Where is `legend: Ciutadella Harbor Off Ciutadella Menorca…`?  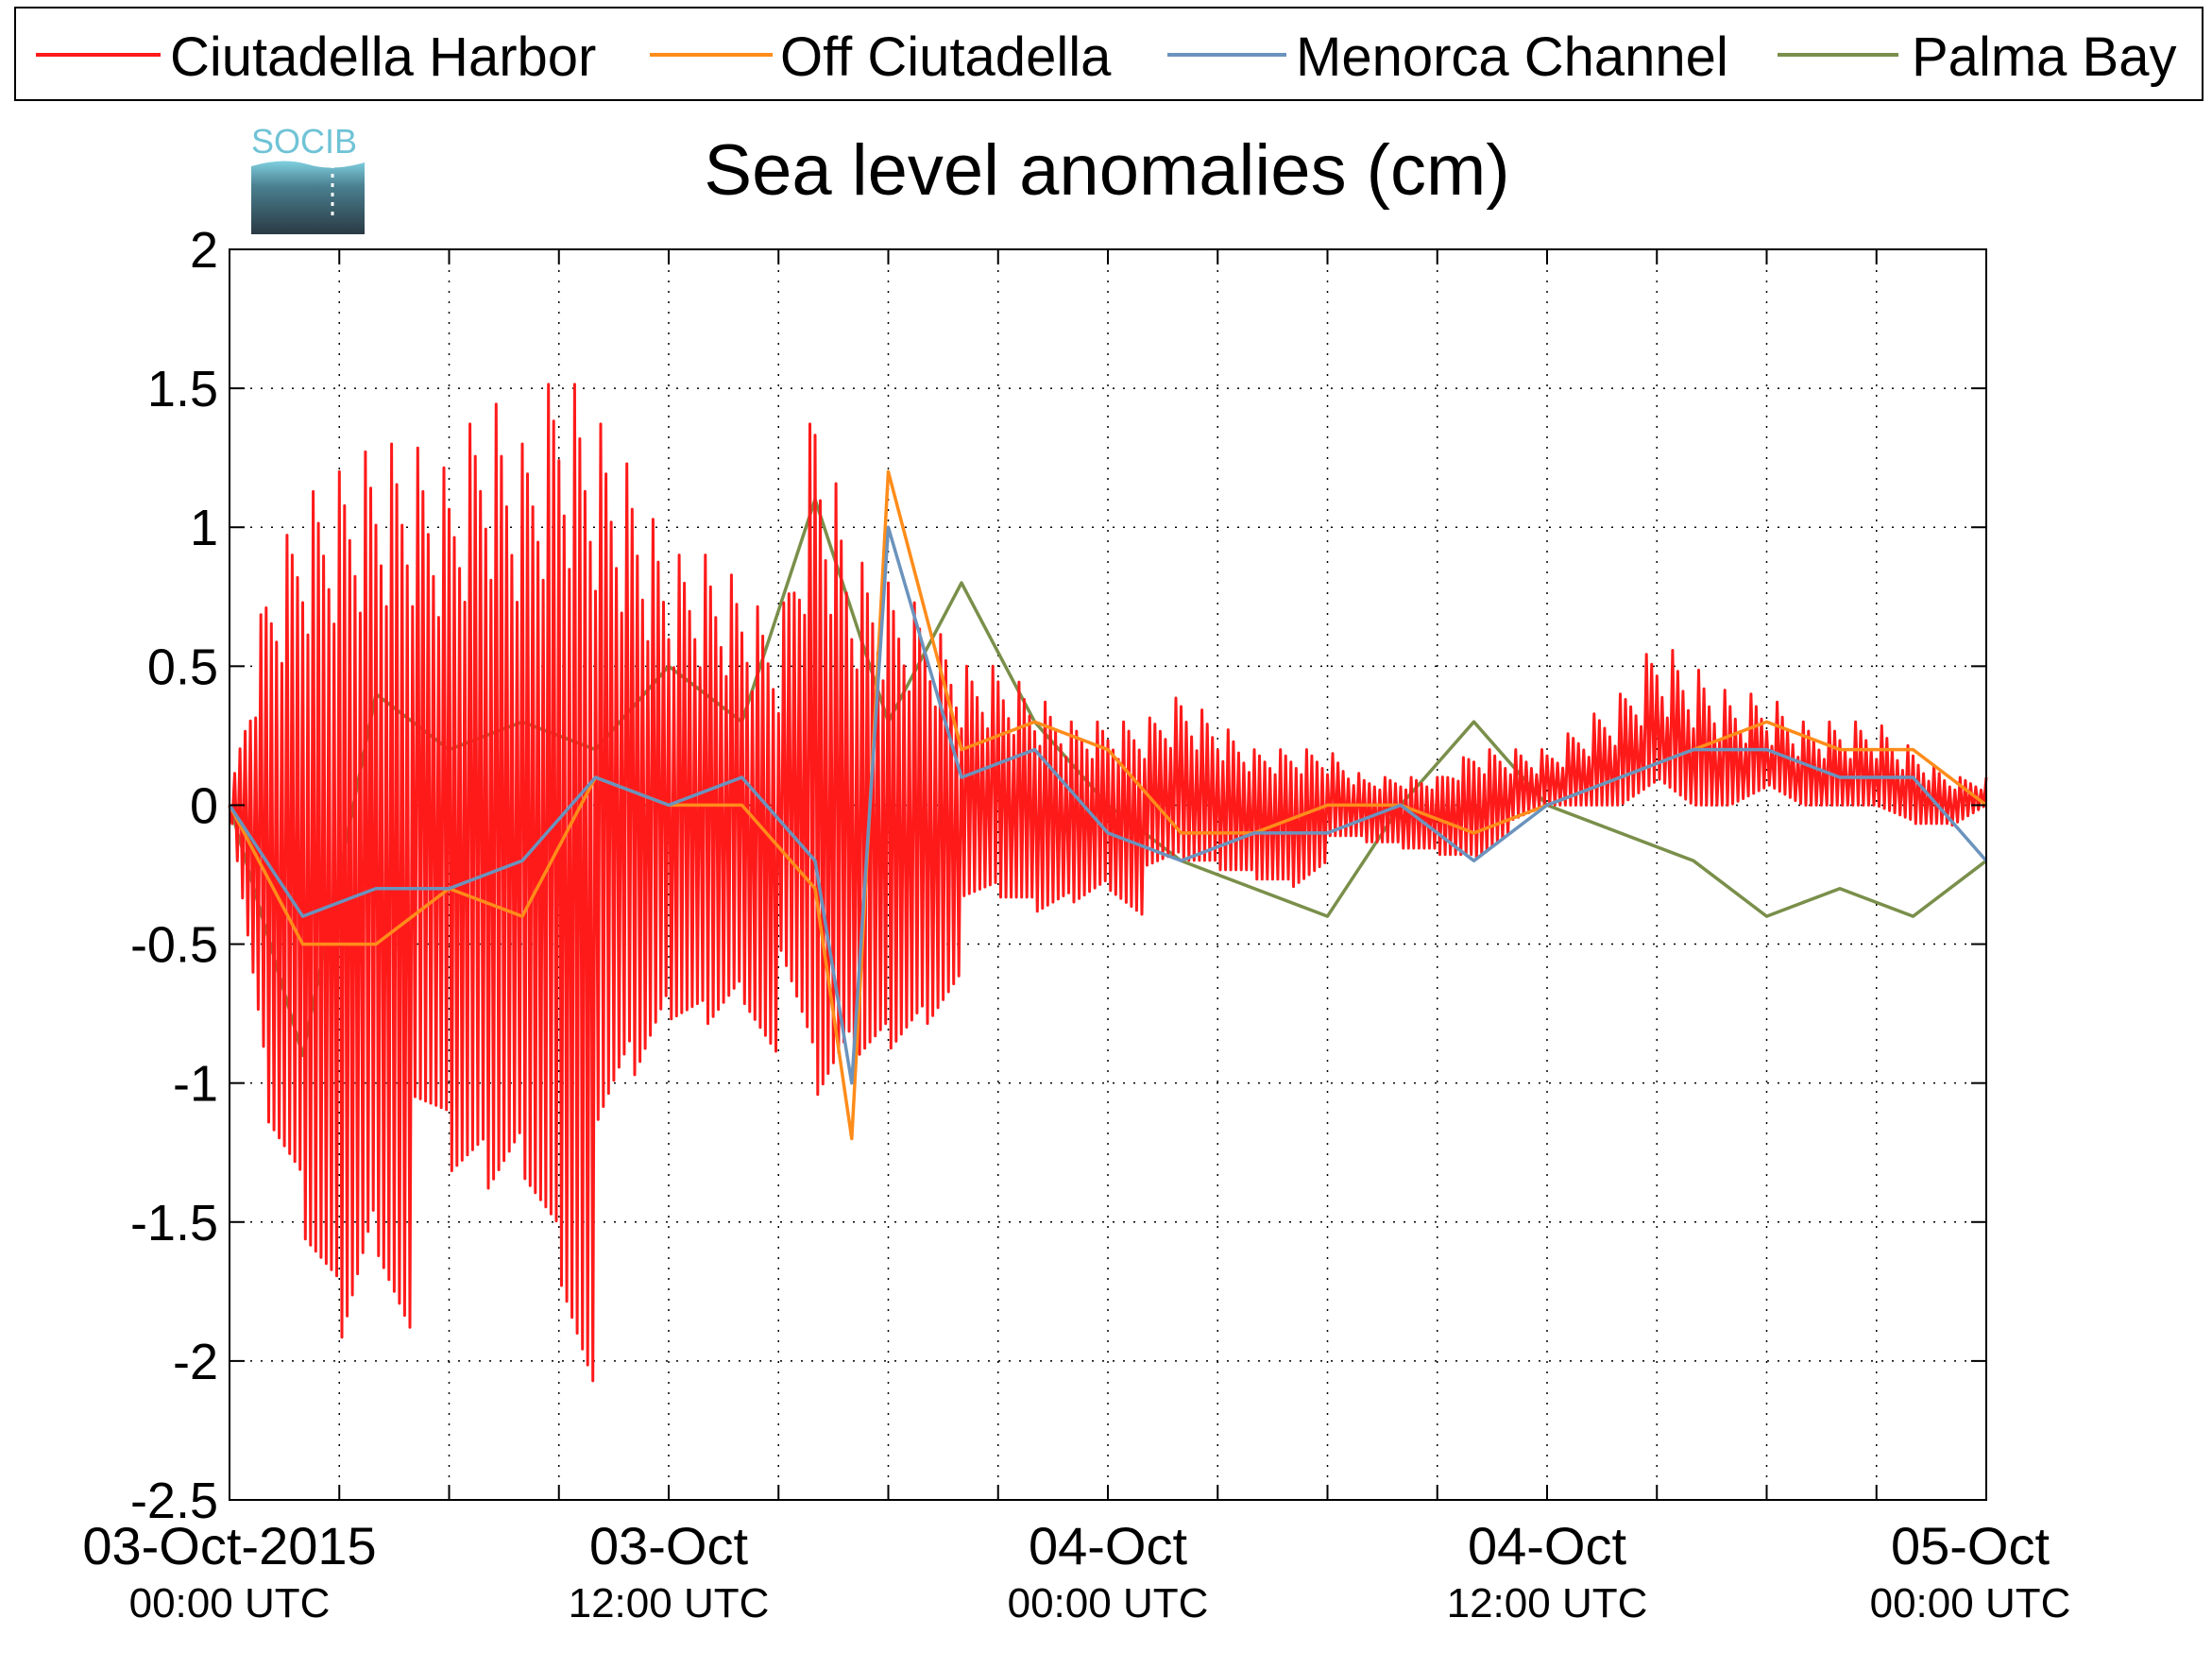
legend: Ciutadella Harbor Off Ciutadella Menorca… is located at coordinates (1108, 54).